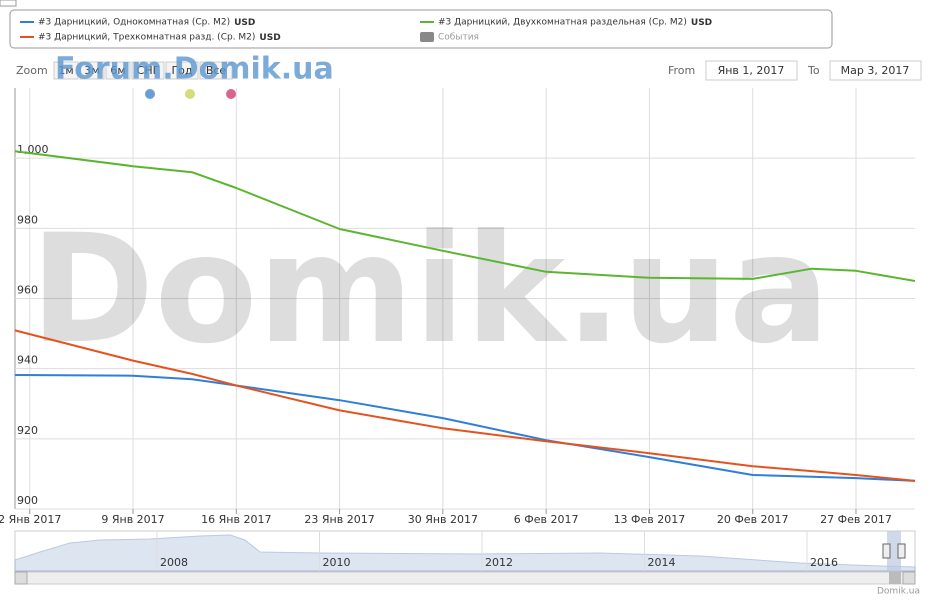  What do you see at coordinates (30, 519) in the screenshot?
I see `x-tick-label: 2 Янв 2017` at bounding box center [30, 519].